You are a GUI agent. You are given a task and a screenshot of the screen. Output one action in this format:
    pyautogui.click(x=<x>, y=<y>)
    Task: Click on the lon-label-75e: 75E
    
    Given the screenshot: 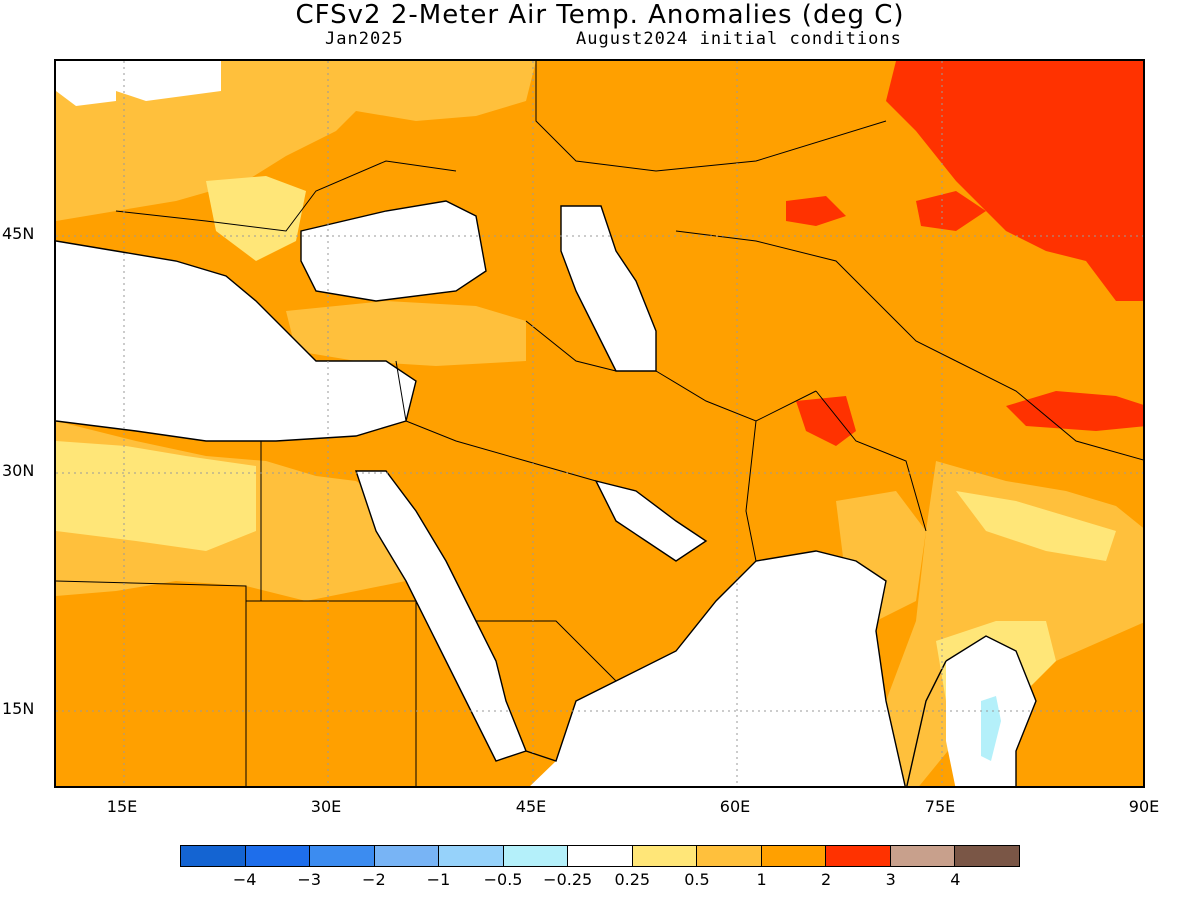 What is the action you would take?
    pyautogui.click(x=940, y=806)
    